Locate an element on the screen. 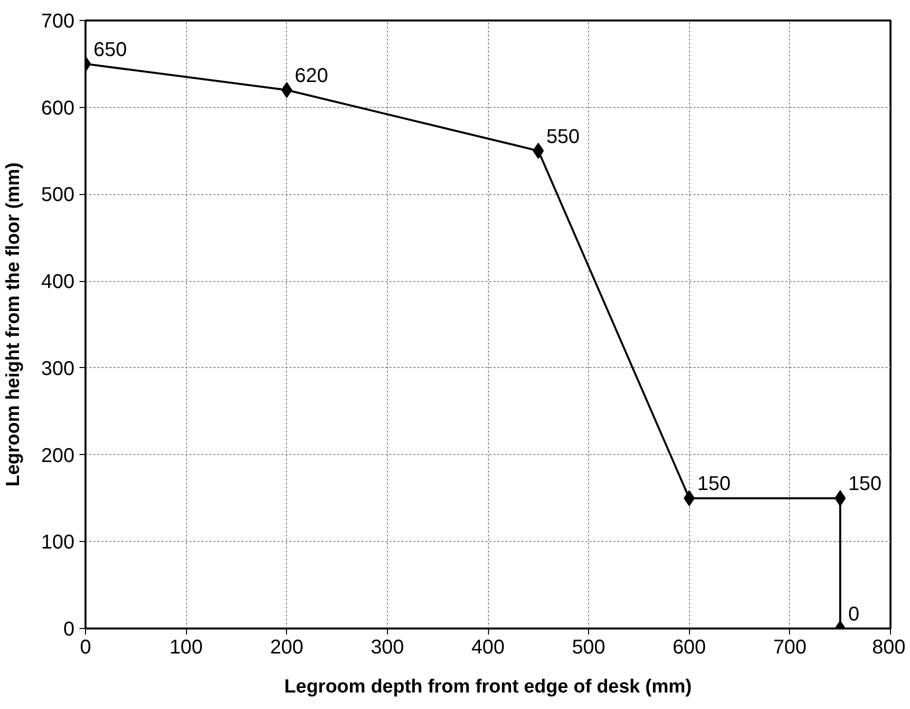  data-label: 650 is located at coordinates (110, 49).